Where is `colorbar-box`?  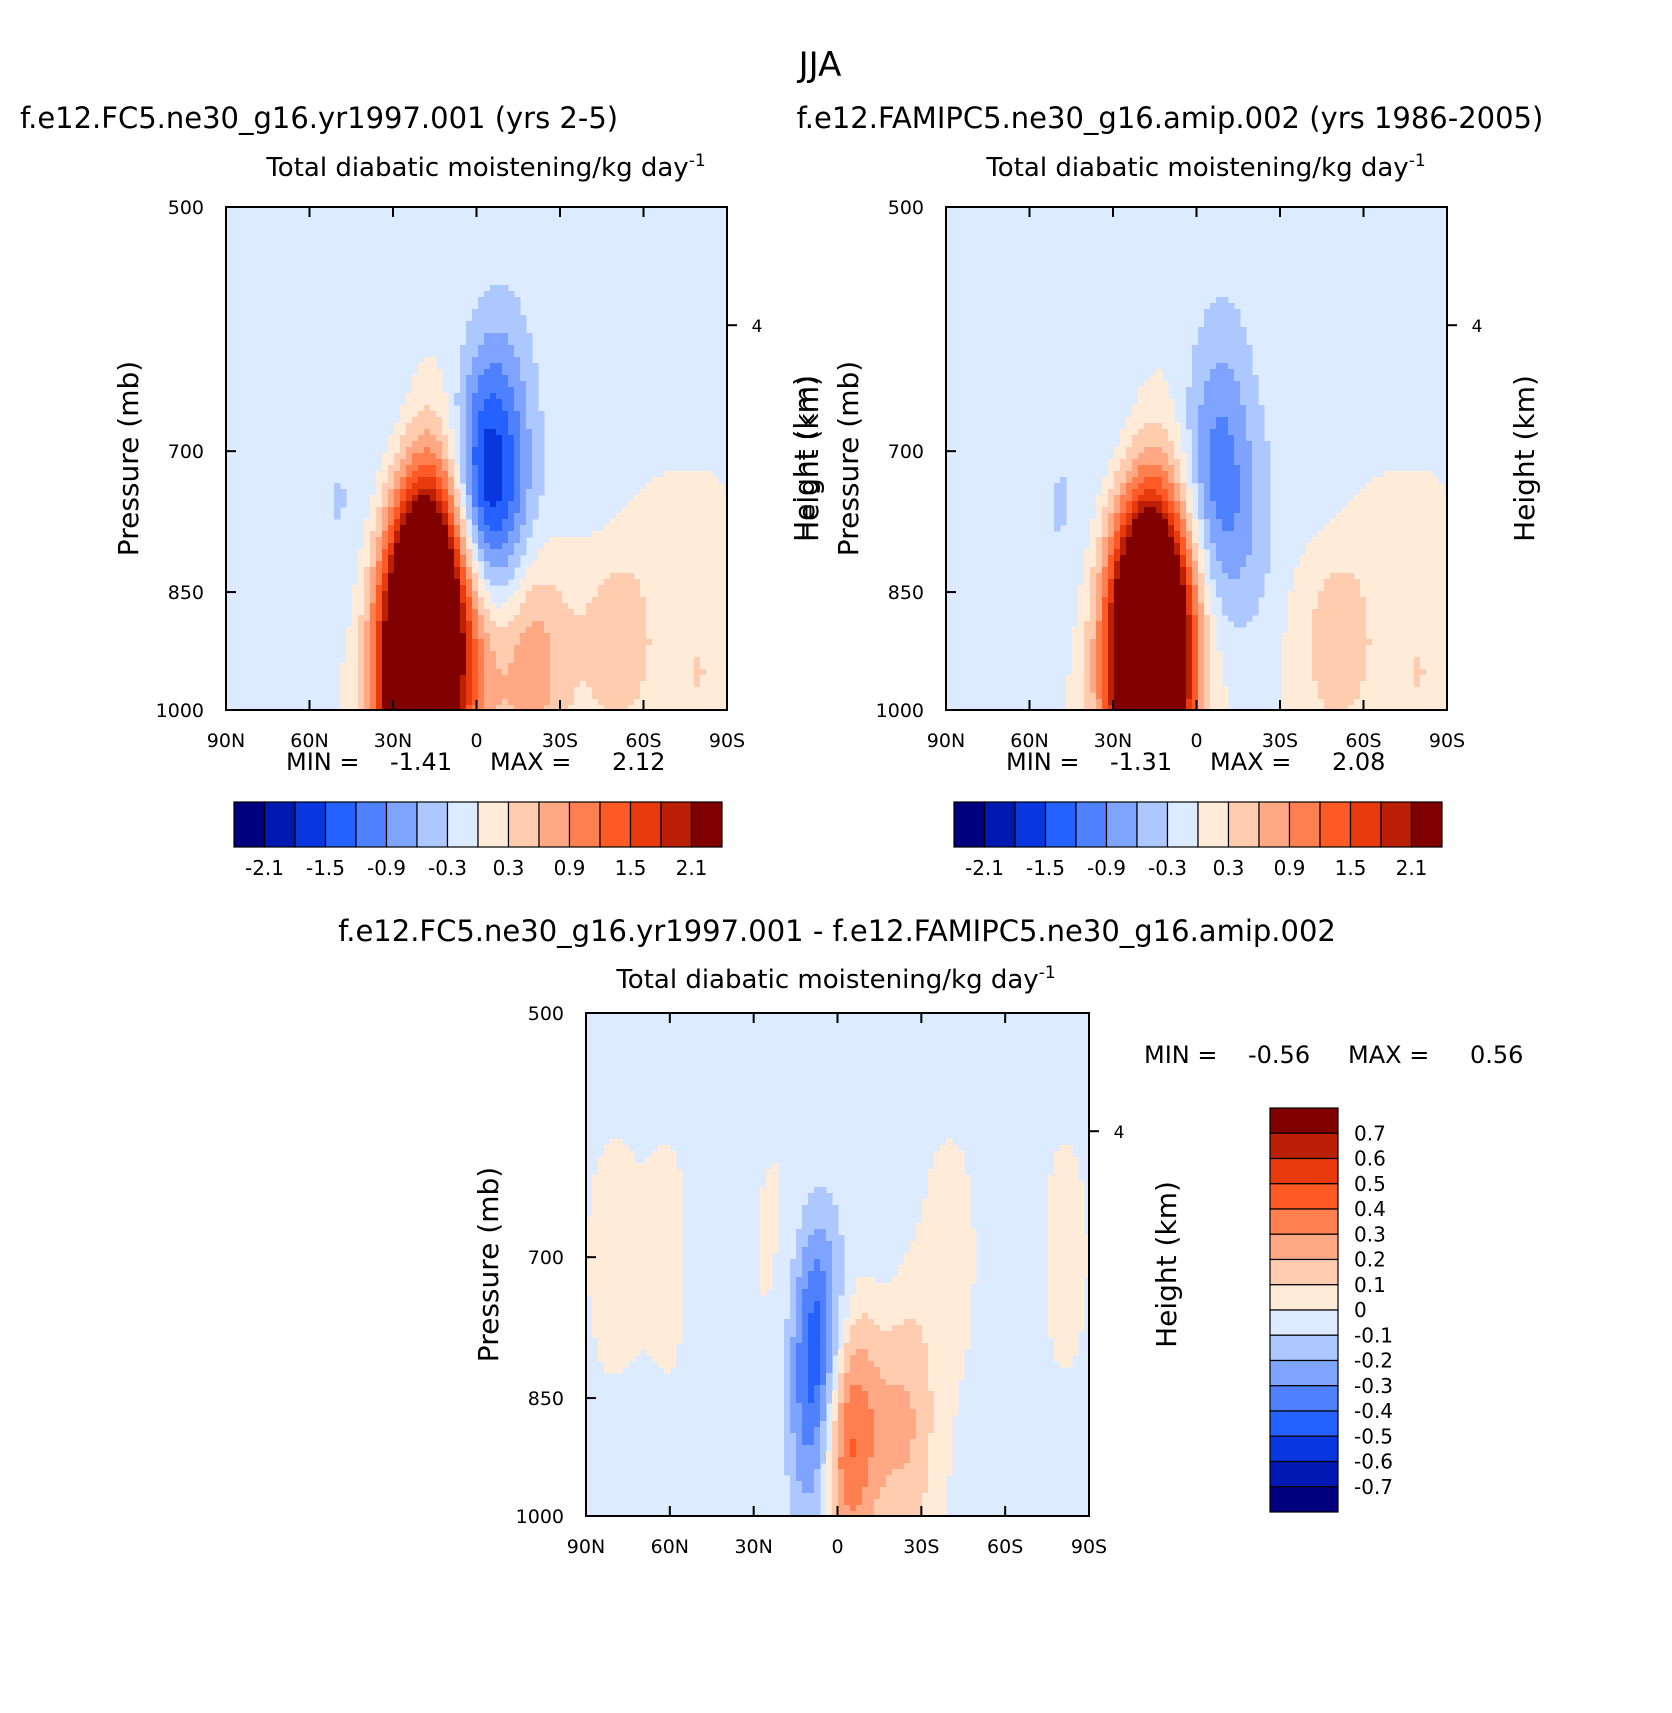 colorbar-box is located at coordinates (371, 824).